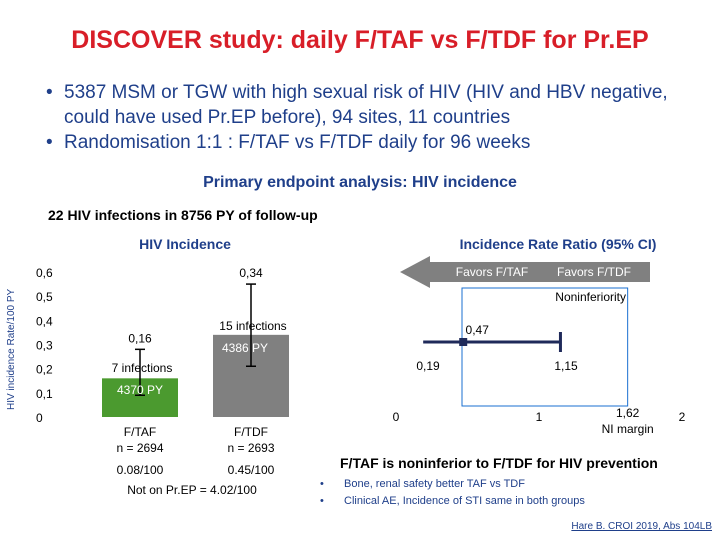 This screenshot has height=540, width=720. I want to click on point-bone-renal: Bone, renal safety better TAF vs TDF, so click(518, 484).